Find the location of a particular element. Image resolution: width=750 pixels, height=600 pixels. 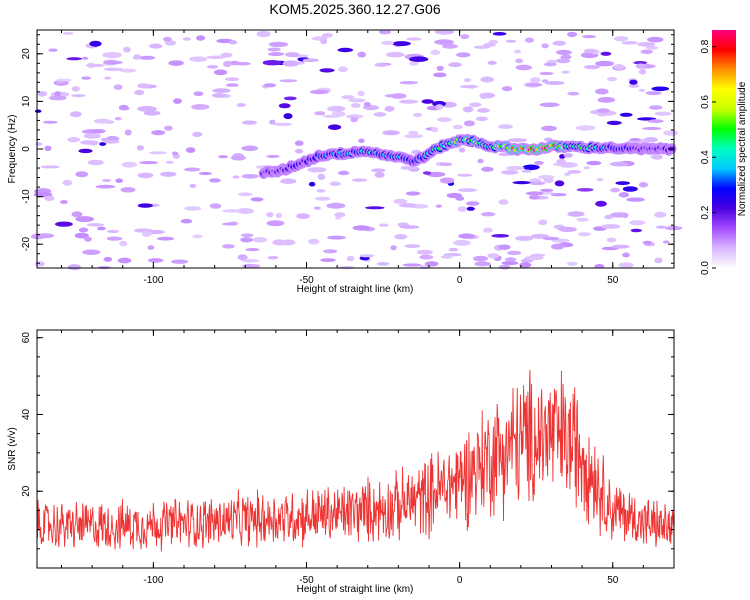

y-tick-label: 20 is located at coordinates (26, 54).